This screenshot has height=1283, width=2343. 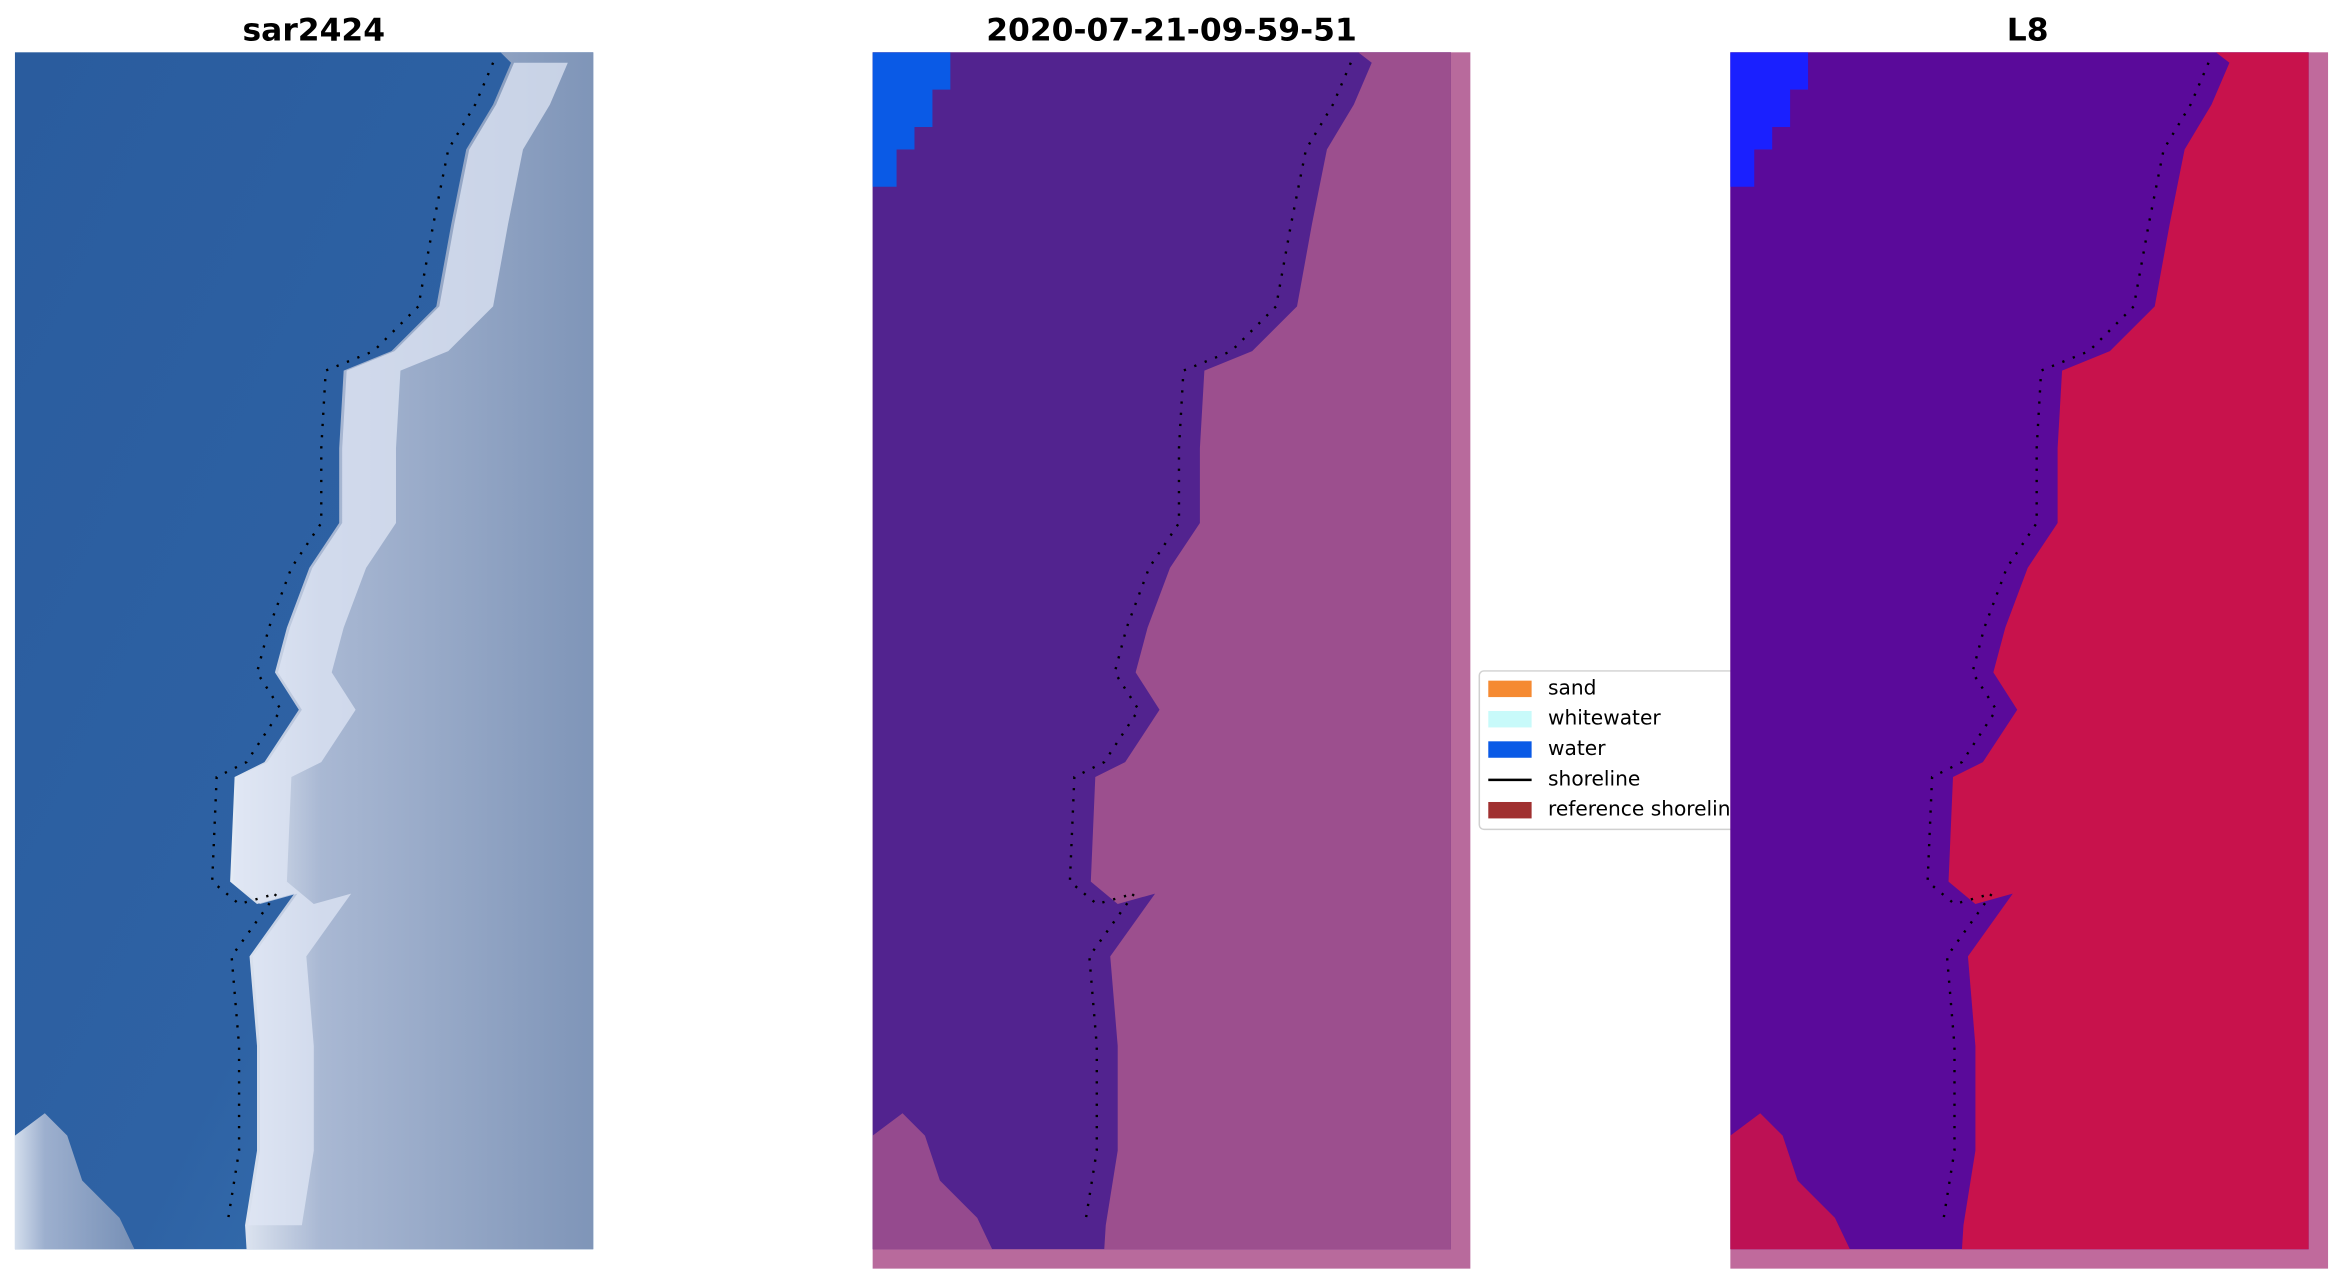 I want to click on legend-label: water, so click(x=1577, y=748).